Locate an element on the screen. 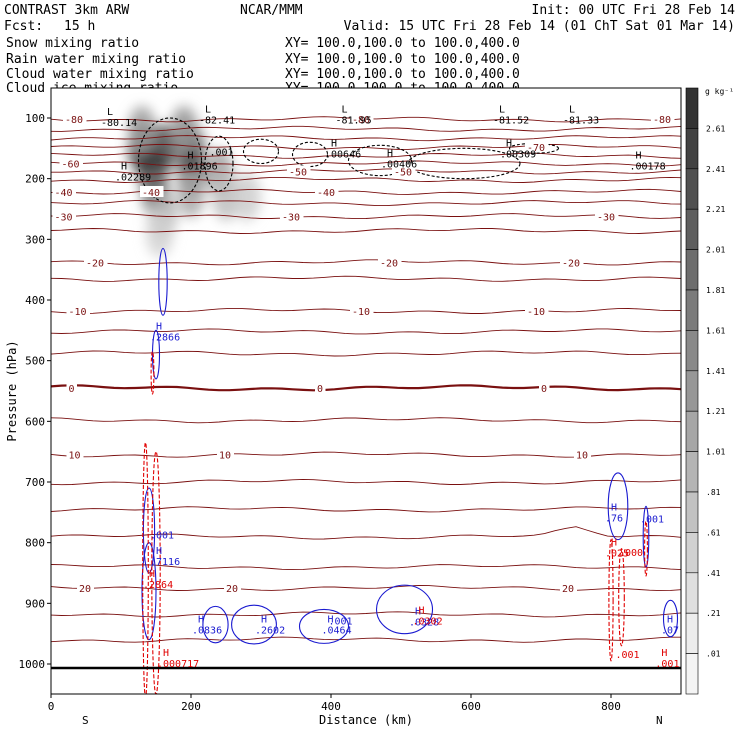  isotherm-label-8-1: -40 is located at coordinates (151, 193).